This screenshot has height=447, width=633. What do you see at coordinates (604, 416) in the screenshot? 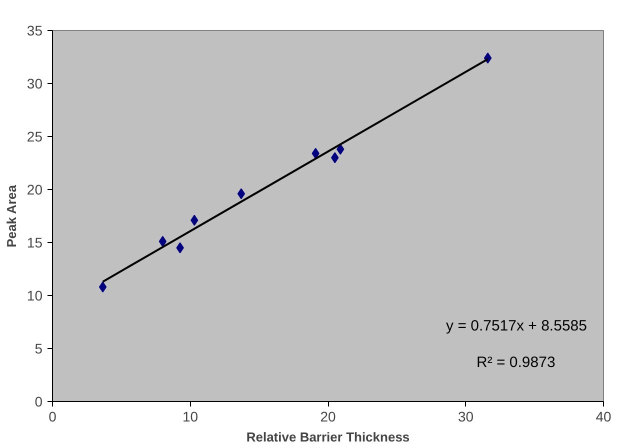
I see `x-tick-label: 40` at bounding box center [604, 416].